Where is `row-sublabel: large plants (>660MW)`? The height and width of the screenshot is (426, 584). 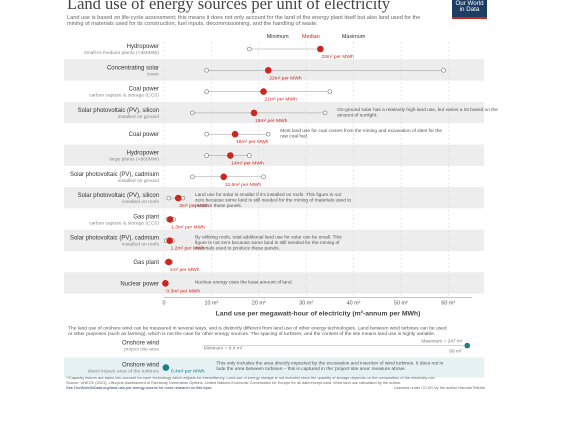
row-sublabel: large plants (>660MW) is located at coordinates (134, 160).